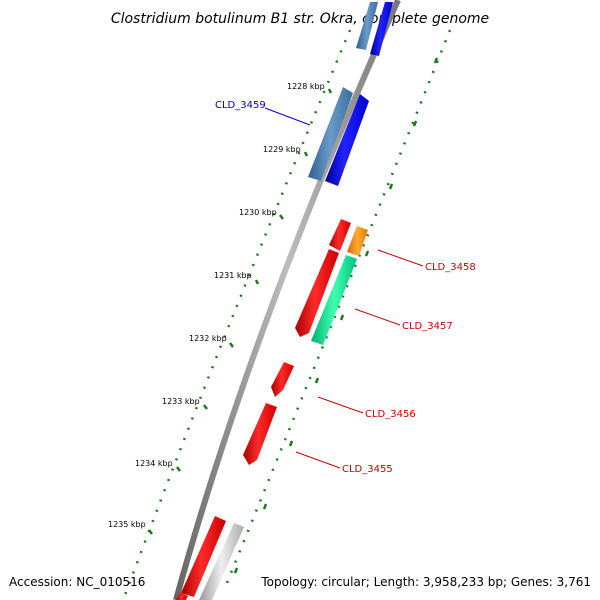 The height and width of the screenshot is (600, 600). Describe the element at coordinates (240, 105) in the screenshot. I see `gene-label-cld-3459: CLD_3459` at that location.